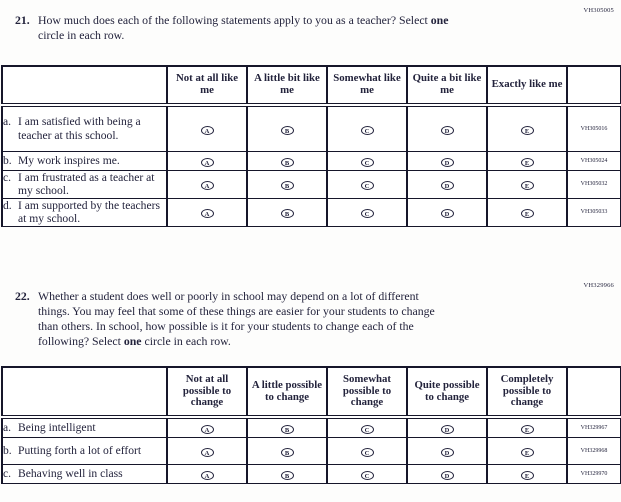  I want to click on row-code: VH305024, so click(593, 160).